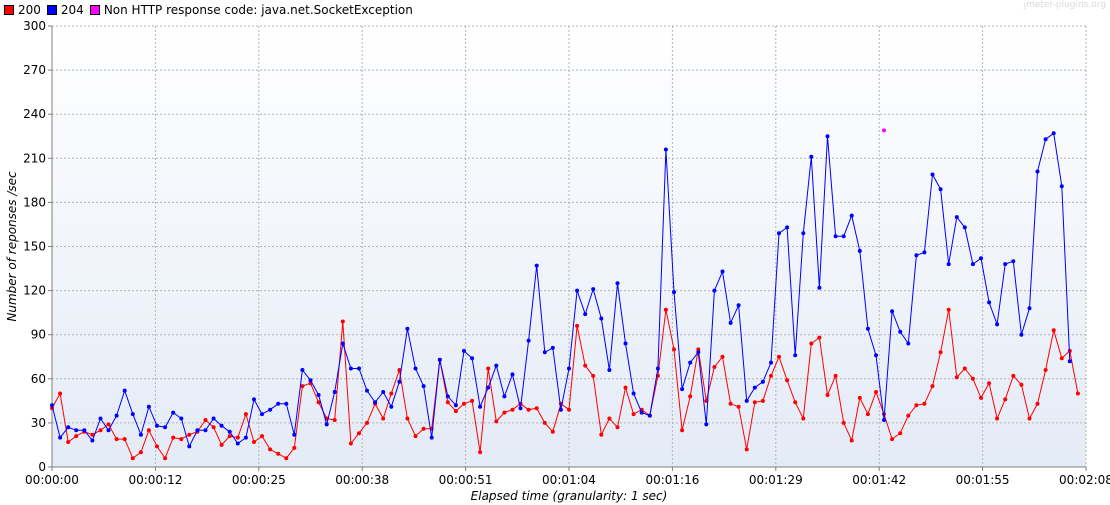 The width and height of the screenshot is (1110, 505). Describe the element at coordinates (34, 26) in the screenshot. I see `y-tick-label: 300` at that location.